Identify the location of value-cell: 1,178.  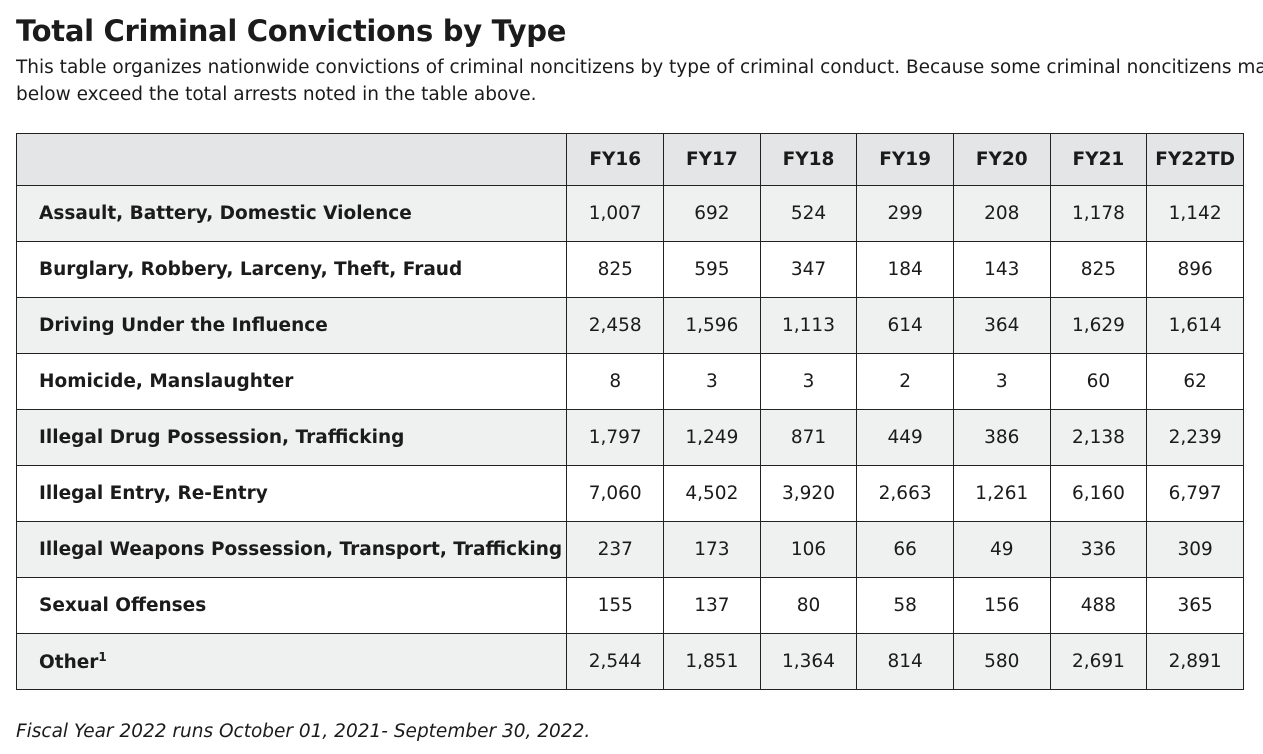
(1098, 213).